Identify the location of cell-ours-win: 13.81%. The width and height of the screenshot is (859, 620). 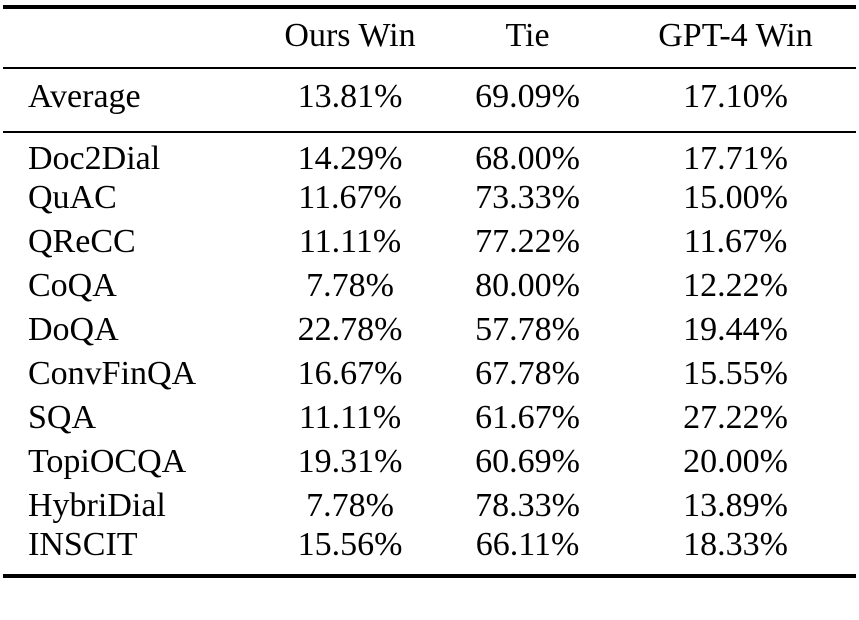
(350, 96).